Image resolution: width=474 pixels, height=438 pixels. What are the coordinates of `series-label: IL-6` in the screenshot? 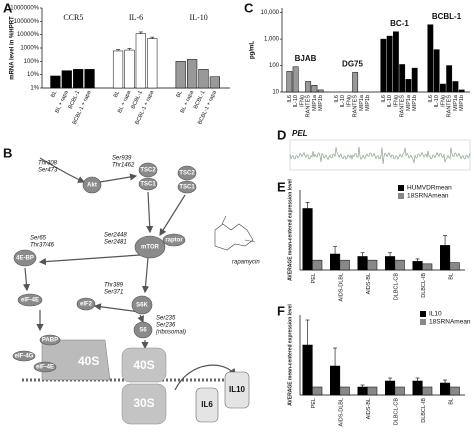 It's located at (136, 17).